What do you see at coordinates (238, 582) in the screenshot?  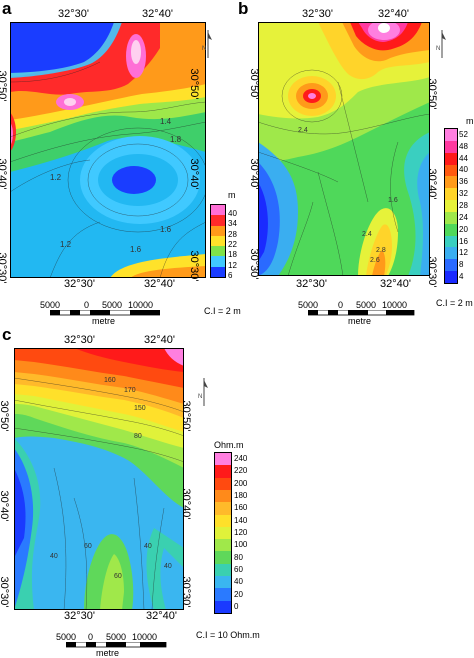 I see `panel-c-legend-tick-label: 40` at bounding box center [238, 582].